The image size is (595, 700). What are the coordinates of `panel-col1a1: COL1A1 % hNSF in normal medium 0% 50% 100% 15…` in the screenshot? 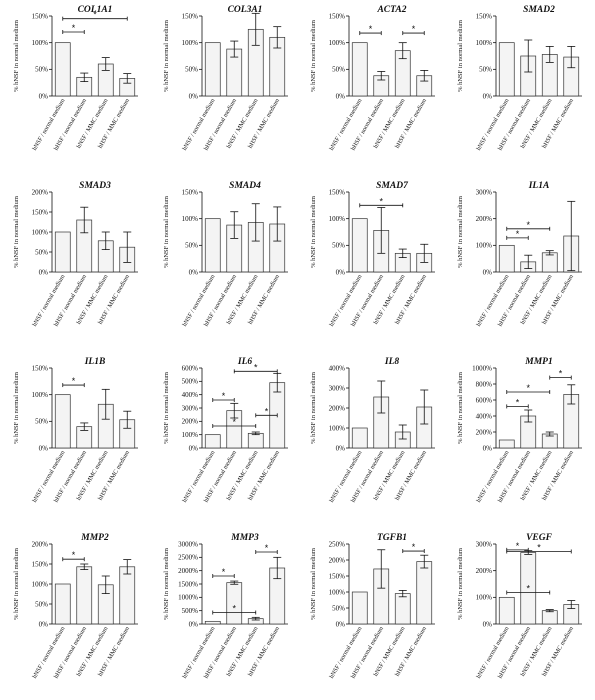 It's located at (75, 78).